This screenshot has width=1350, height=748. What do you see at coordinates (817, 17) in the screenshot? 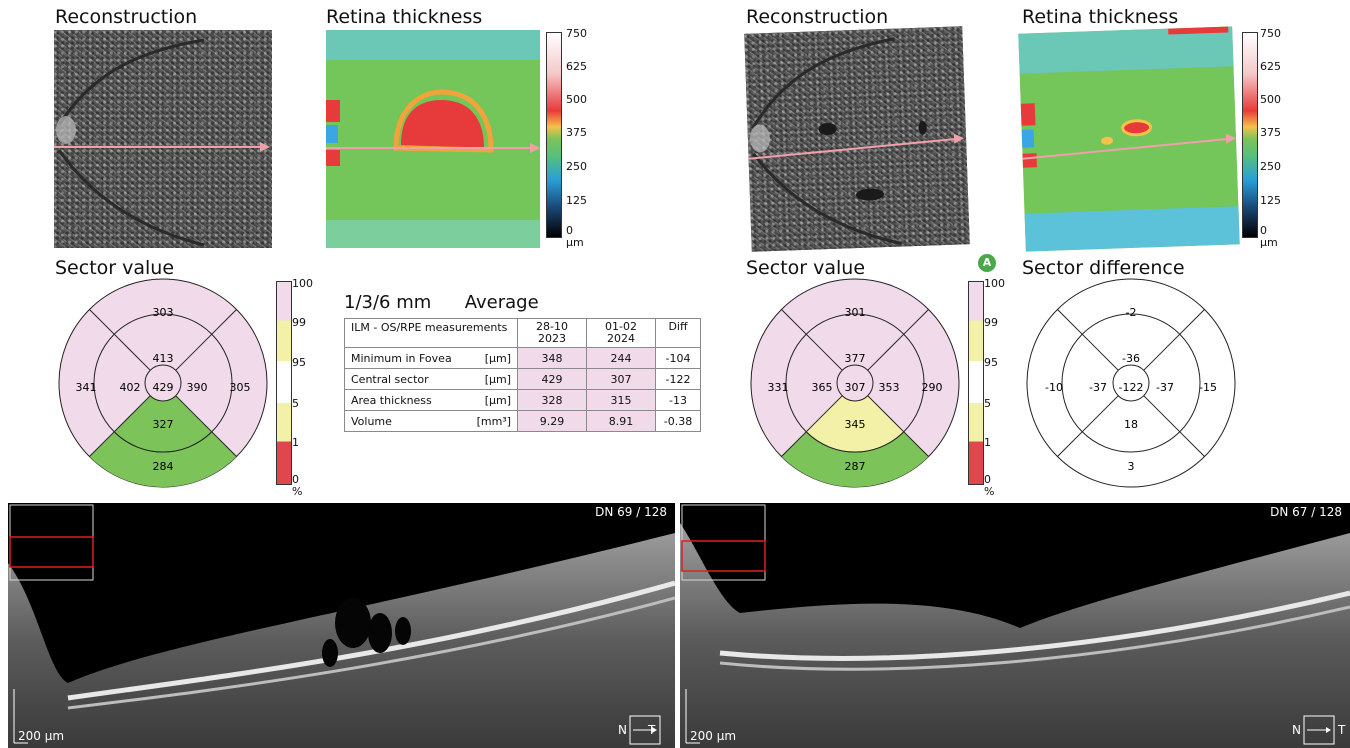
I see `right-reconstruction-title: Reconstruction` at bounding box center [817, 17].